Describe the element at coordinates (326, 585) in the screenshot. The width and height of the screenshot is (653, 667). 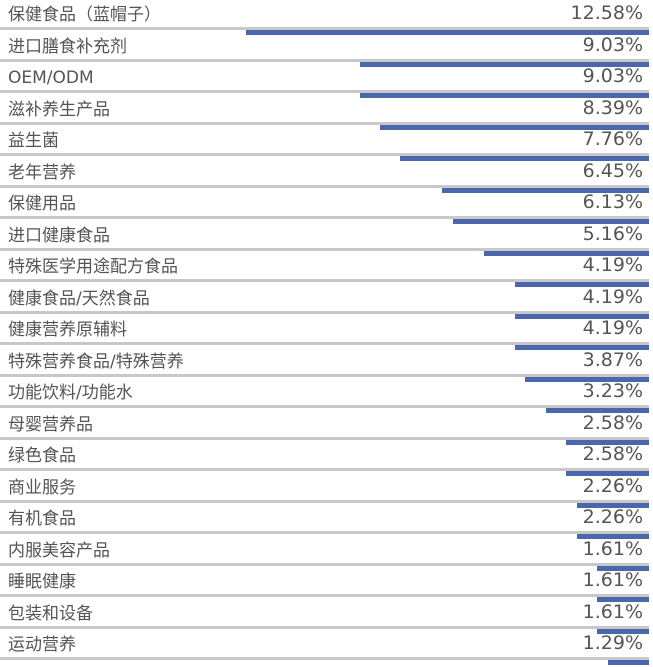
I see `bar-row: 睡眠健康 1.61%` at that location.